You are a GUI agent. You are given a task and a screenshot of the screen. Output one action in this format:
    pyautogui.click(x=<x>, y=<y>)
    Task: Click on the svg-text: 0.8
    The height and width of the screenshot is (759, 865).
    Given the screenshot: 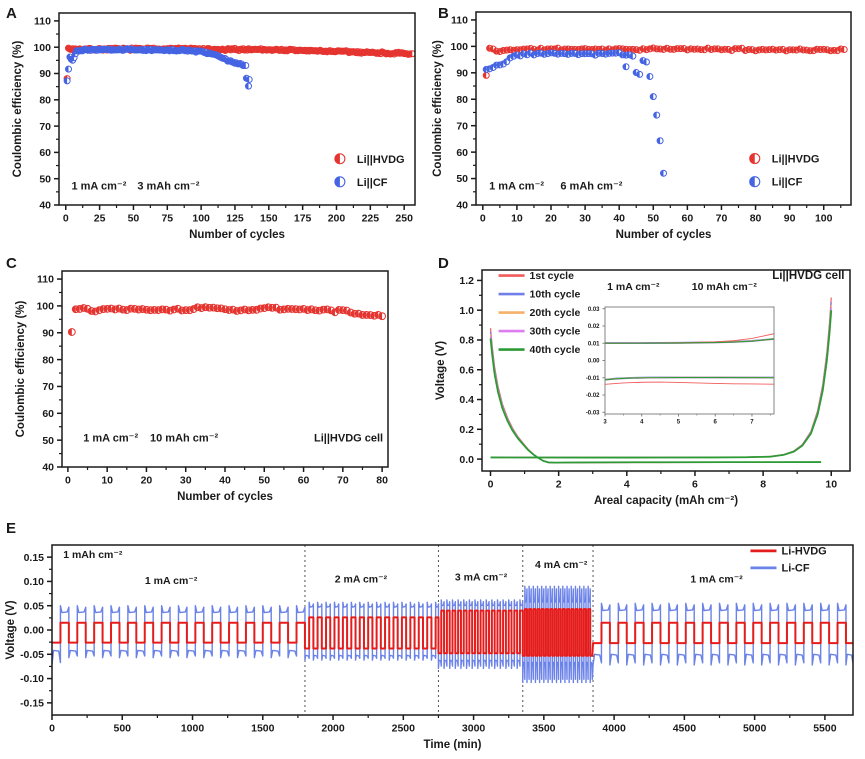 What is the action you would take?
    pyautogui.click(x=466, y=341)
    